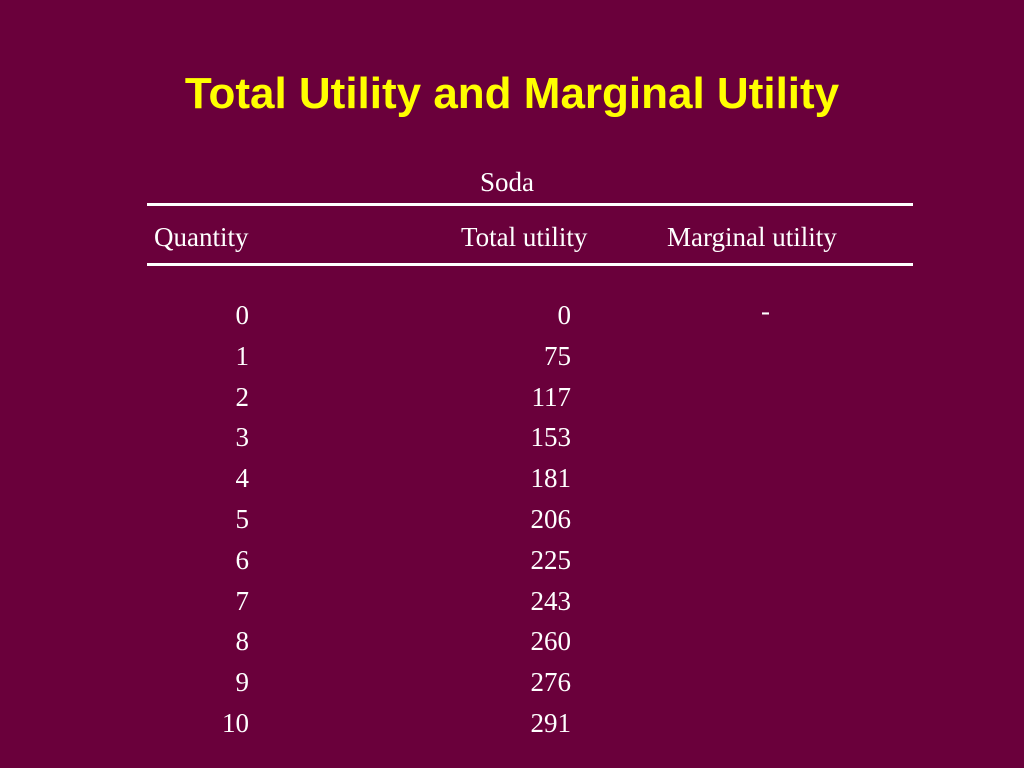  What do you see at coordinates (530, 204) in the screenshot?
I see `table-top-rule` at bounding box center [530, 204].